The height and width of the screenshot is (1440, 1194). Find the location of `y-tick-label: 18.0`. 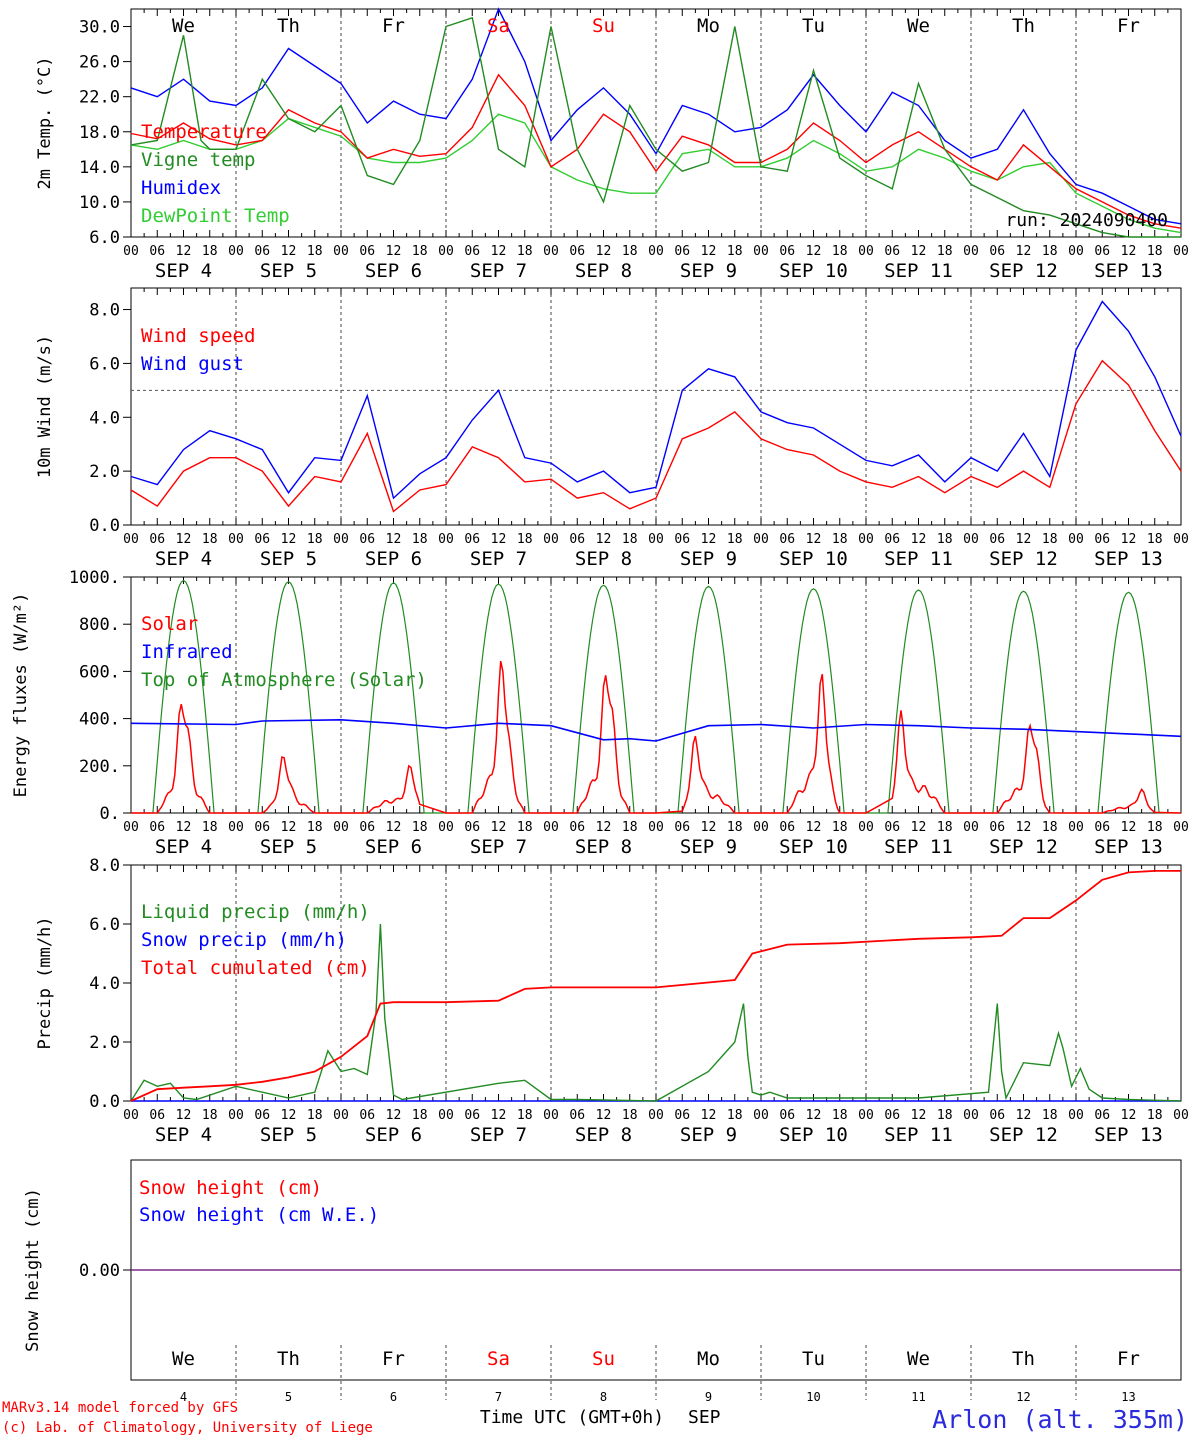

y-tick-label: 18.0 is located at coordinates (99, 133).